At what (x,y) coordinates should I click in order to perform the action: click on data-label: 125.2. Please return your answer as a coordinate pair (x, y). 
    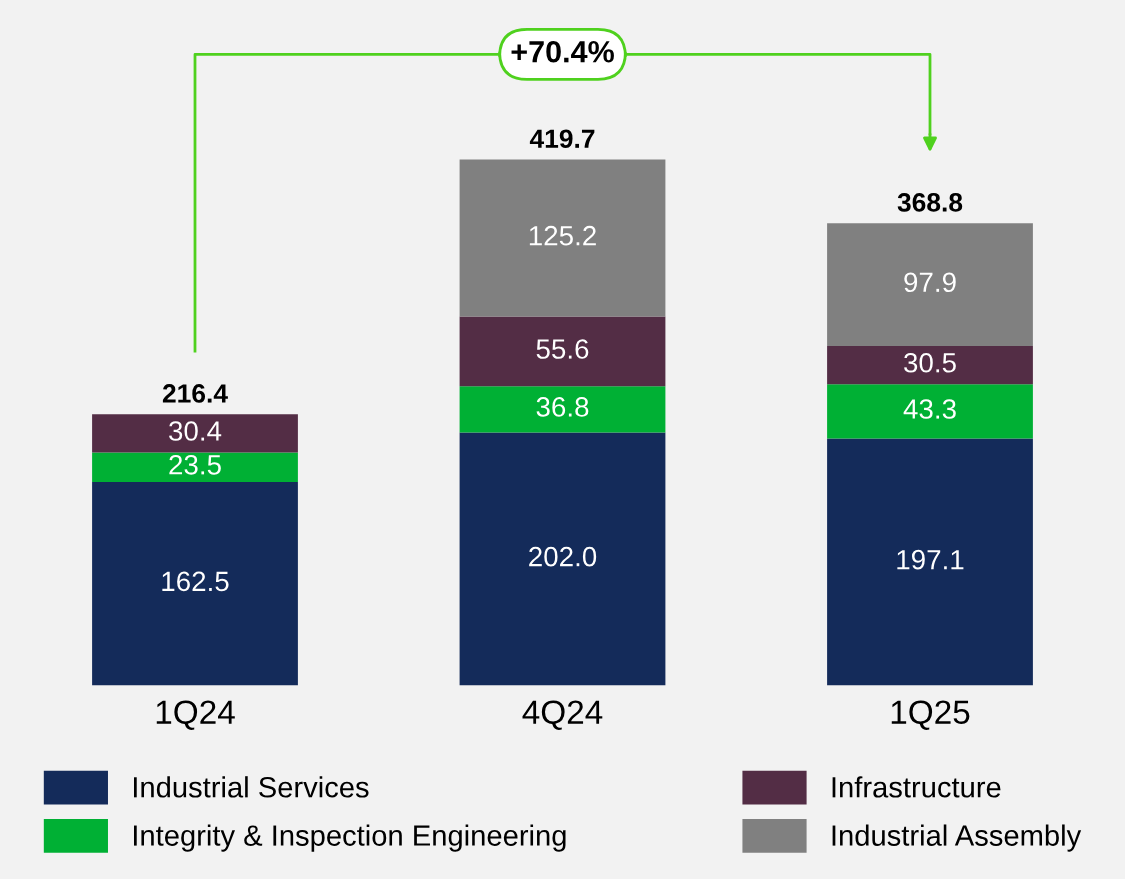
    Looking at the image, I should click on (562, 235).